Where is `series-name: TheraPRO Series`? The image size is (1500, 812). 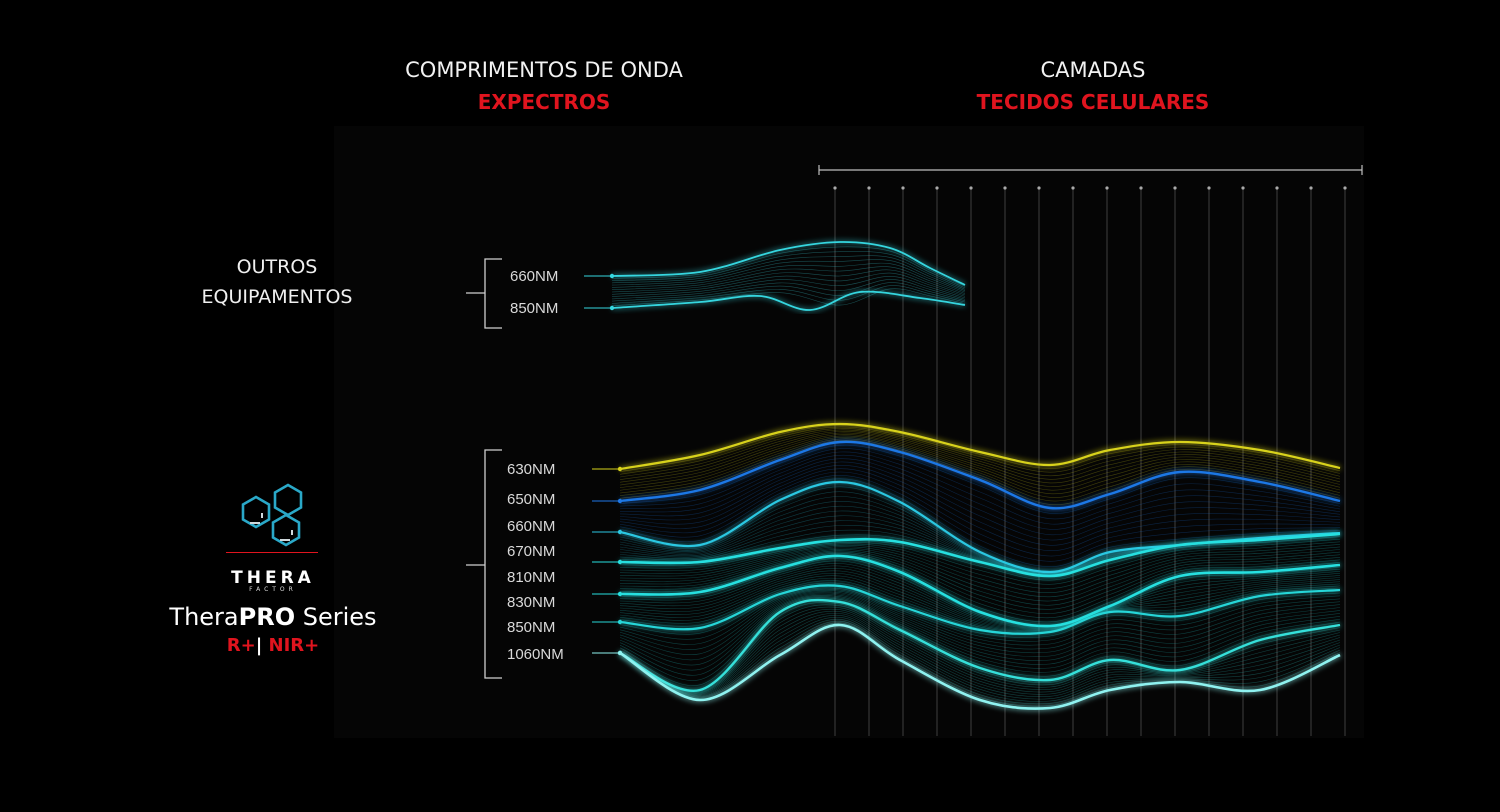
series-name: TheraPRO Series is located at coordinates (273, 617).